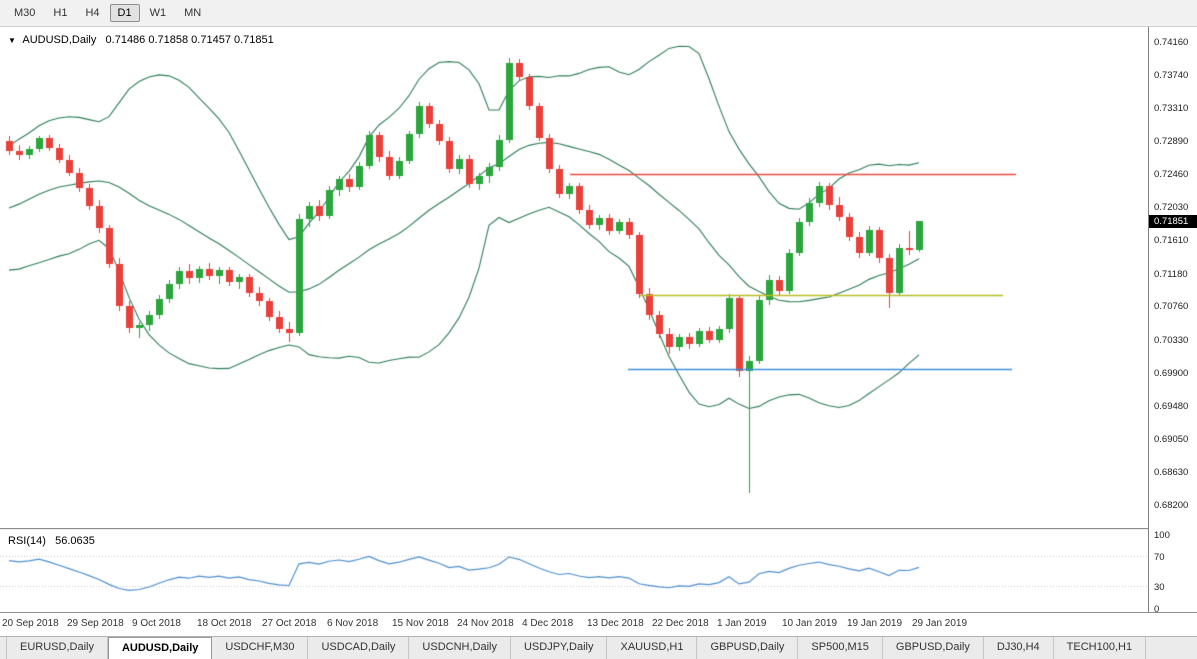  What do you see at coordinates (1173, 221) in the screenshot?
I see `current-price-badge: 0.71851` at bounding box center [1173, 221].